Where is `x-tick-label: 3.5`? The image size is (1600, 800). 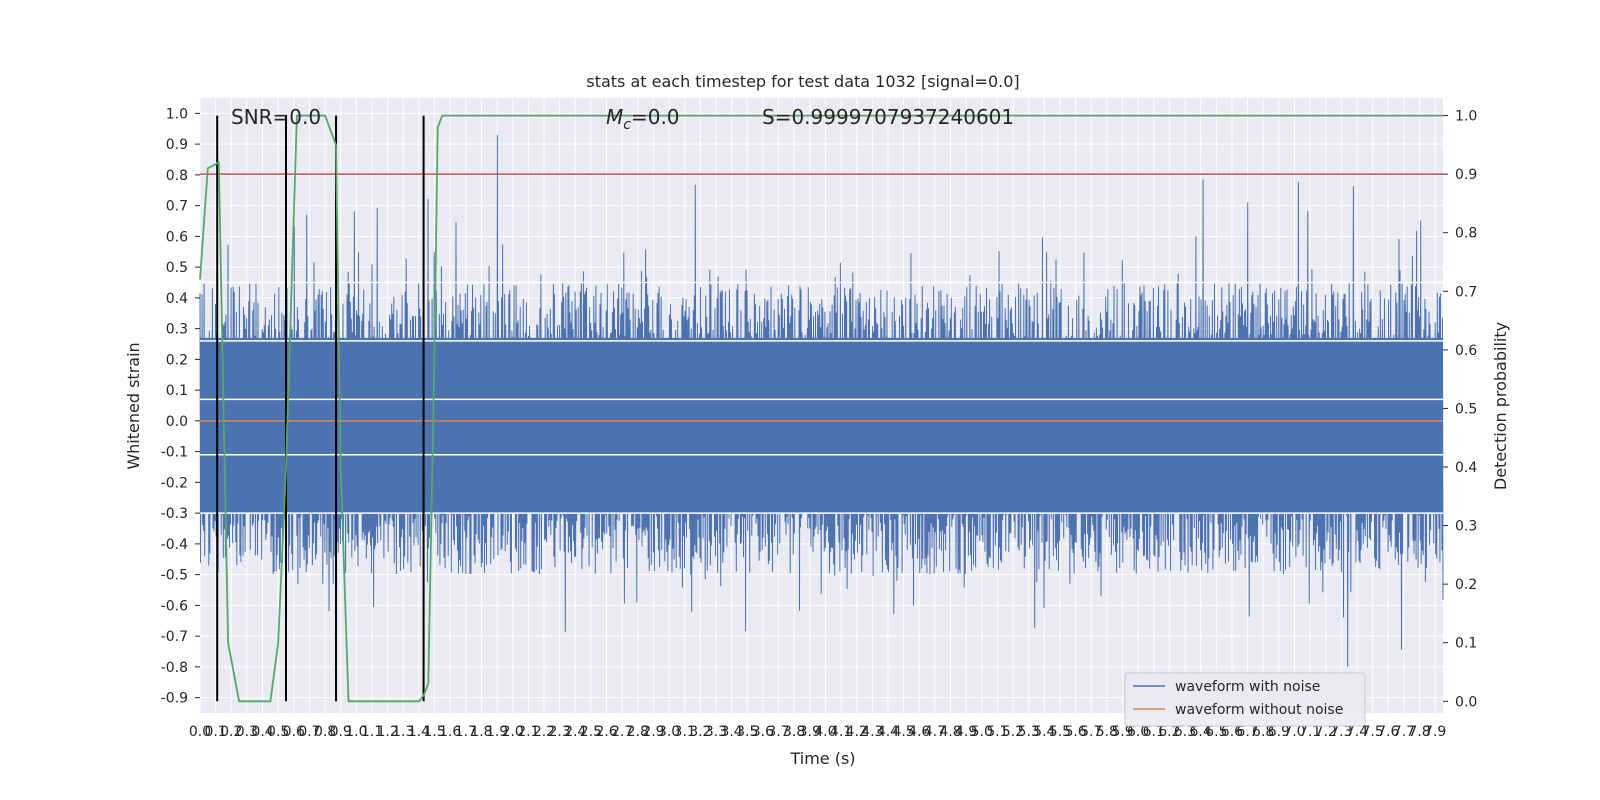 x-tick-label: 3.5 is located at coordinates (747, 732).